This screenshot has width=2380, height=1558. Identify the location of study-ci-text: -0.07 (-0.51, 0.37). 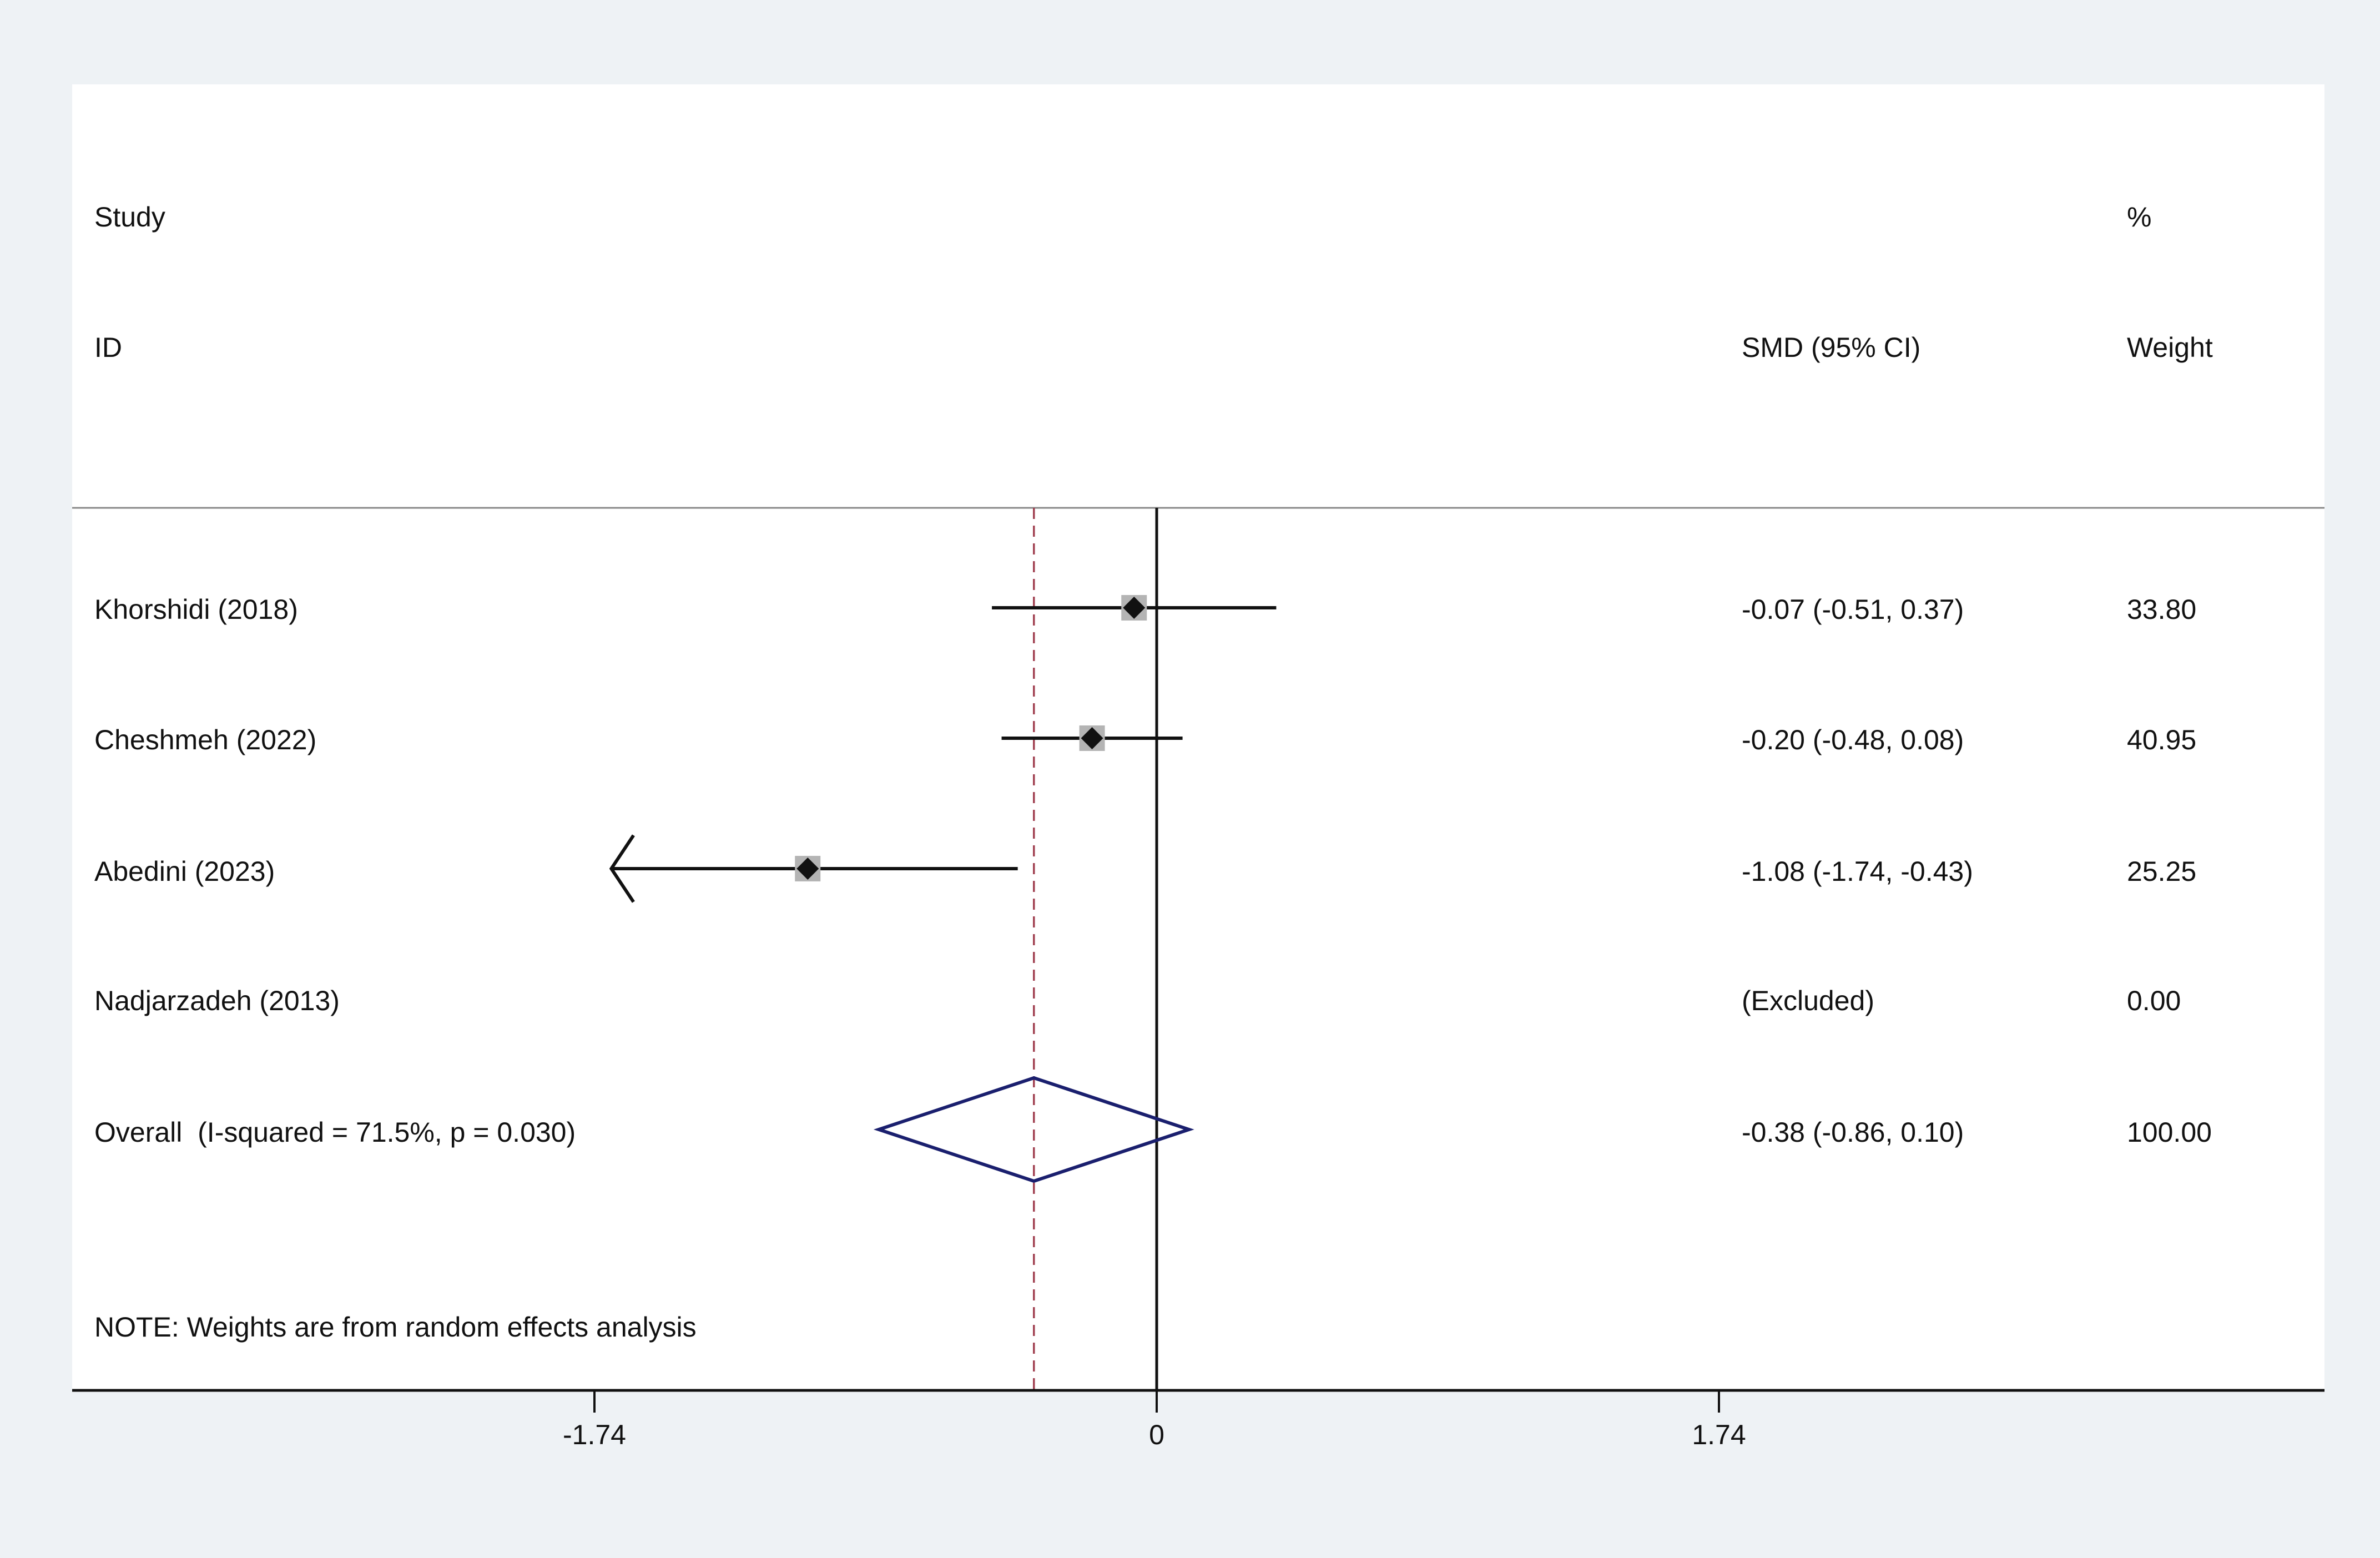
(1853, 609).